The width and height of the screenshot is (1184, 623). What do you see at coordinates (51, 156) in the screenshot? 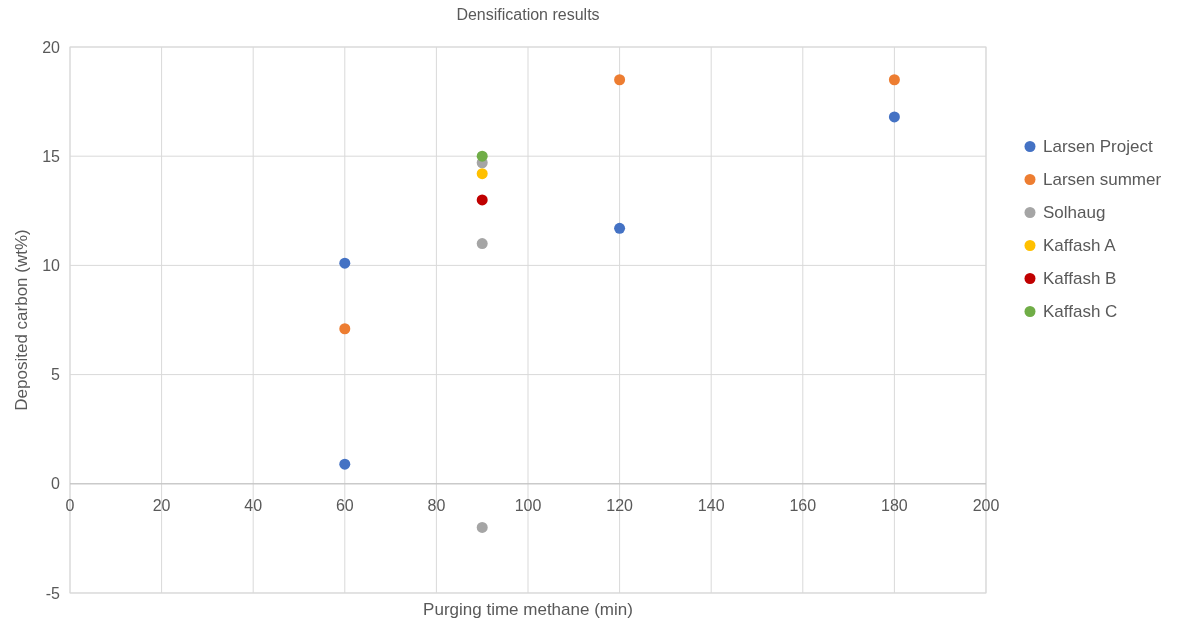
I see `y-tick-label: 15` at bounding box center [51, 156].